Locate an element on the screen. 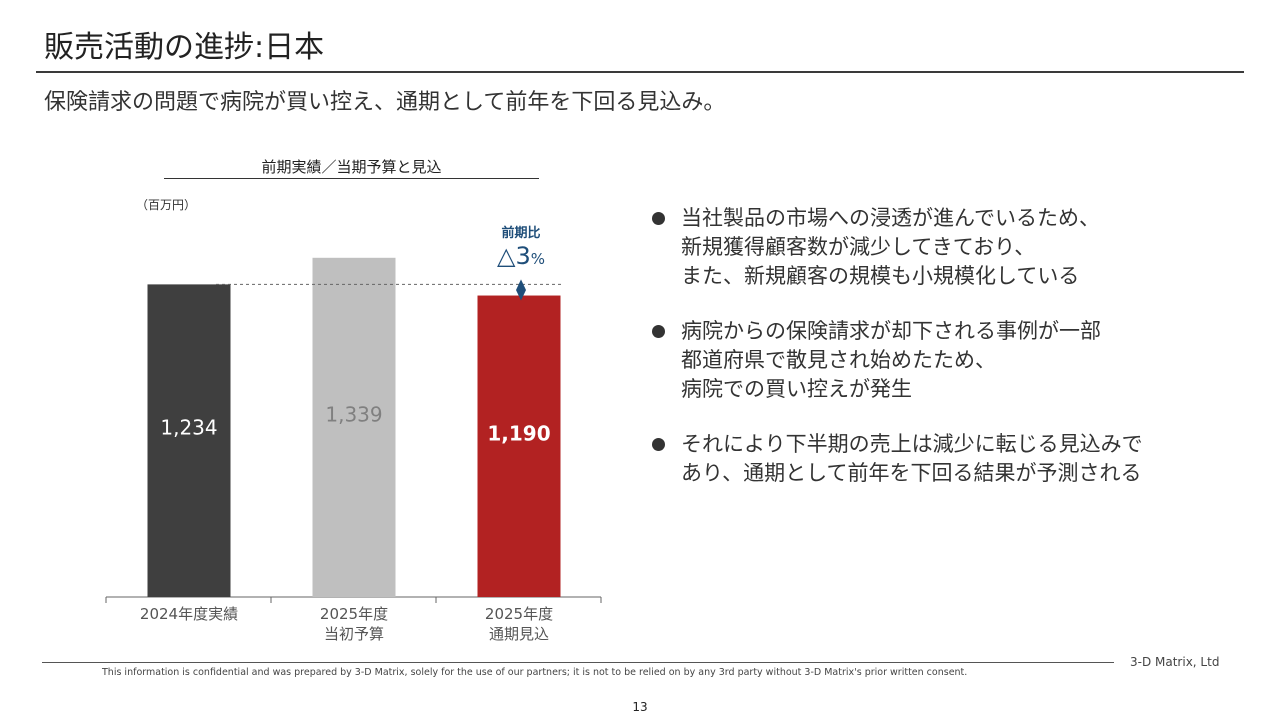 This screenshot has height=720, width=1280. bullet-text: 病院での買い控えが発生 is located at coordinates (796, 389).